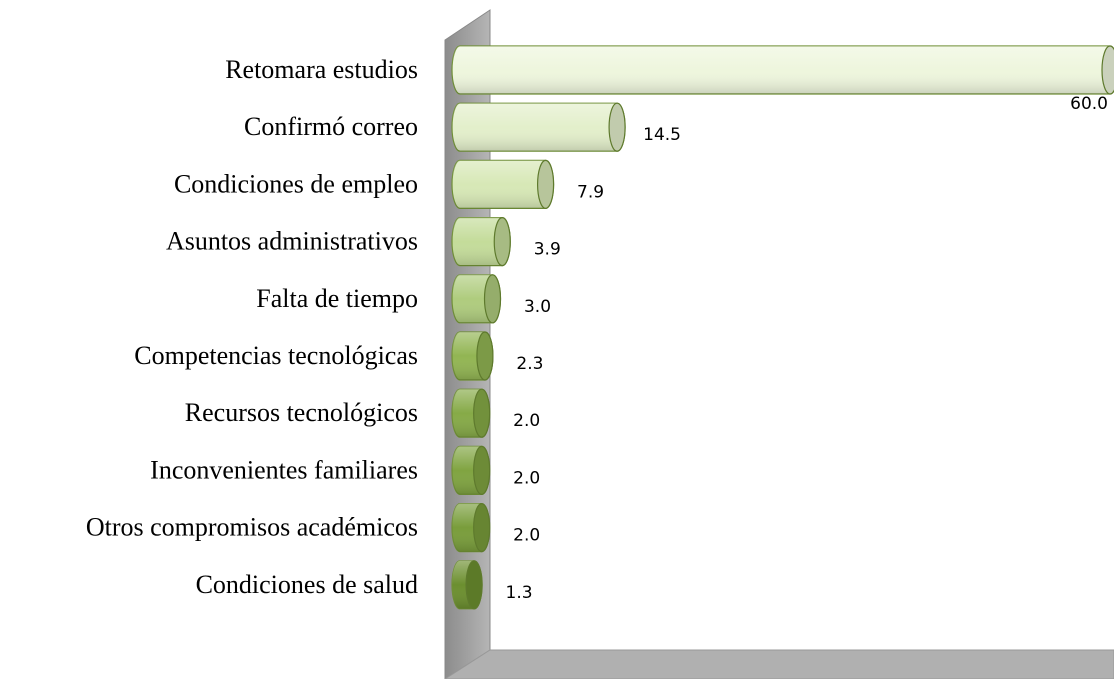  Describe the element at coordinates (537, 307) in the screenshot. I see `value-label: 3.0` at that location.